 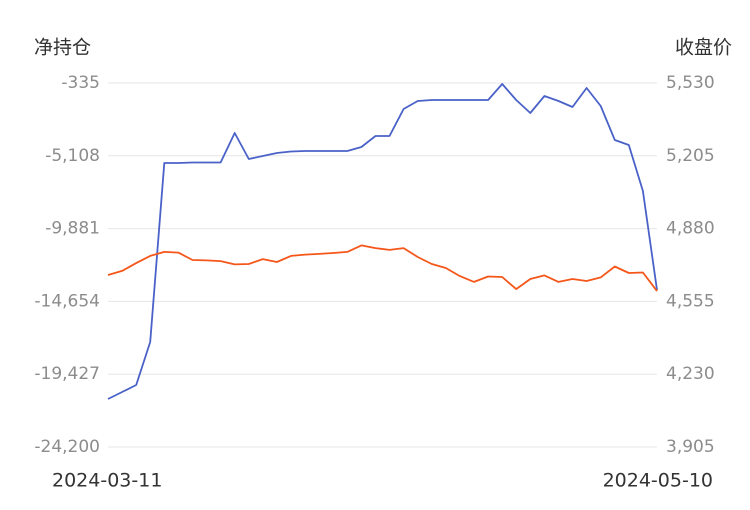 What do you see at coordinates (80, 83) in the screenshot?
I see `y-tick-label: -335` at bounding box center [80, 83].